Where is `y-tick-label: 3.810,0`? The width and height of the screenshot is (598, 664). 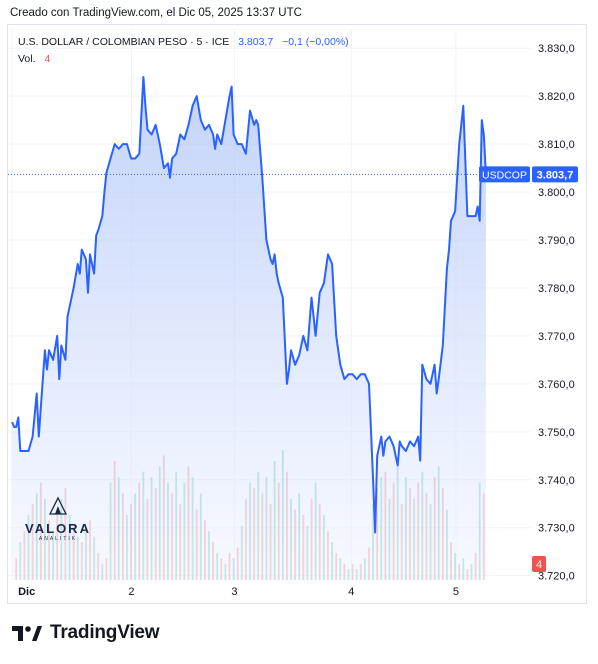
y-tick-label: 3.810,0 is located at coordinates (556, 145).